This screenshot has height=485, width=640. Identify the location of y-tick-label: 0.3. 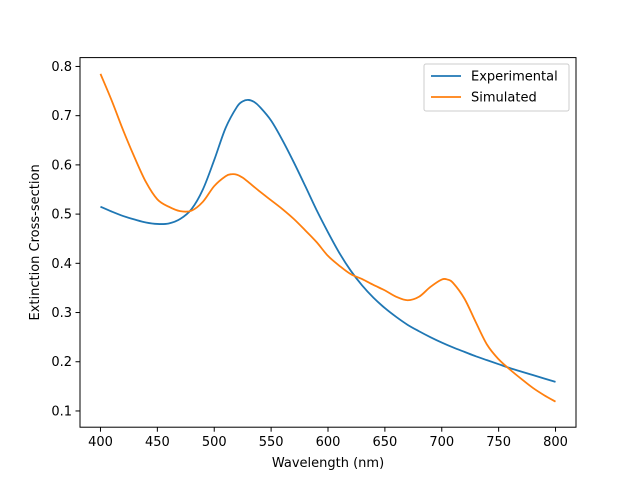
(61, 313).